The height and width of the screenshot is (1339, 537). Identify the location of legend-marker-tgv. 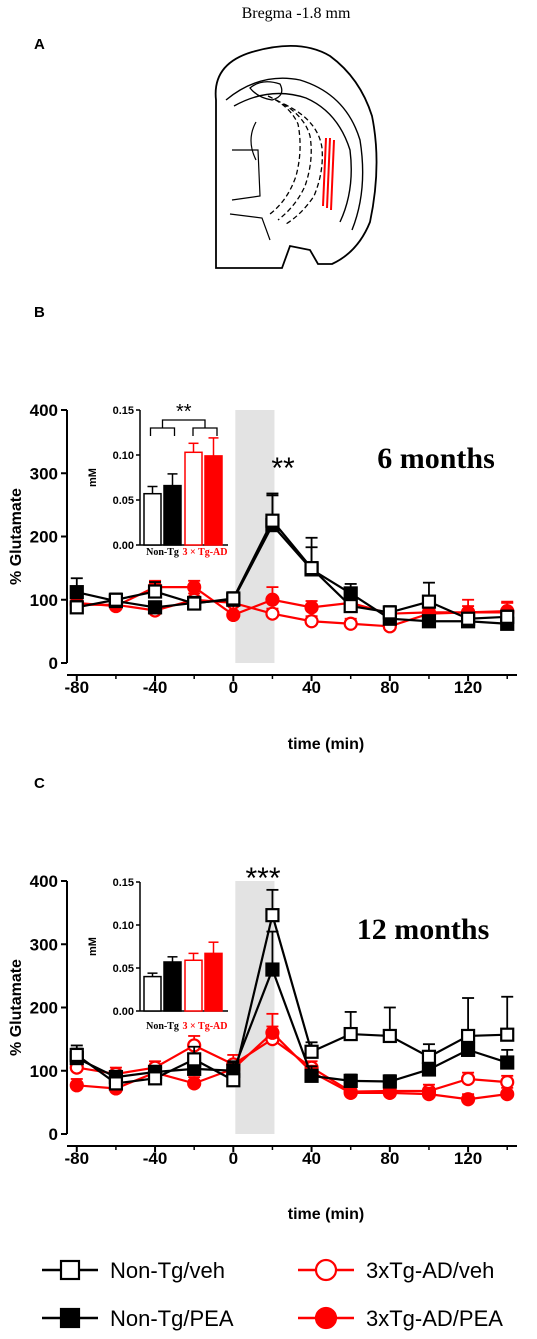
(326, 1270).